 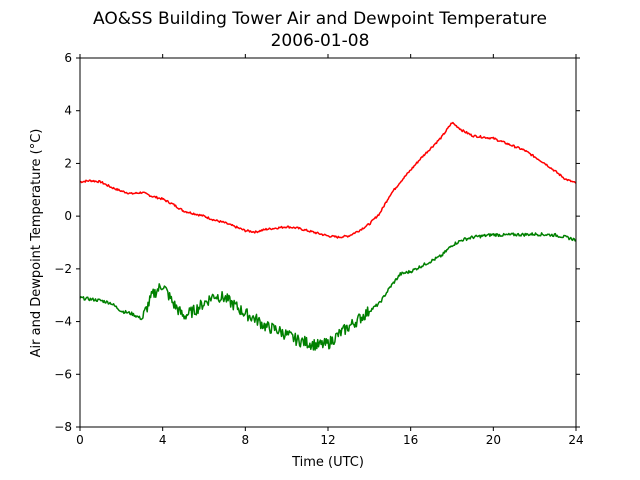 I want to click on chart-subtitle: 2006-01-08, so click(x=320, y=41).